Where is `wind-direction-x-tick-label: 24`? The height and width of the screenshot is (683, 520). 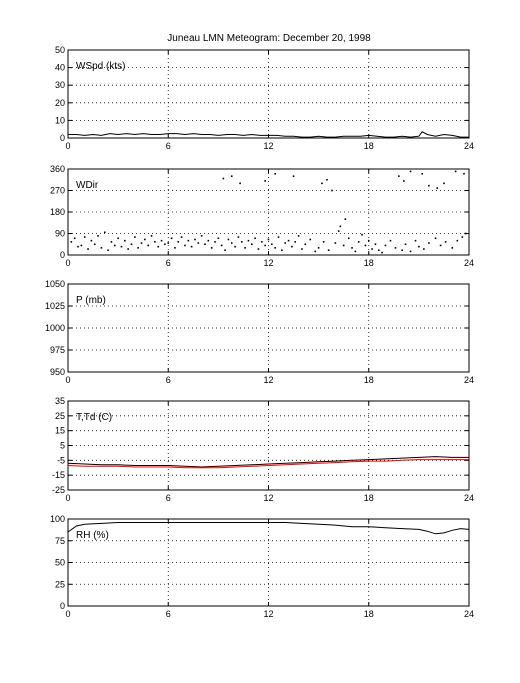 wind-direction-x-tick-label: 24 is located at coordinates (469, 263).